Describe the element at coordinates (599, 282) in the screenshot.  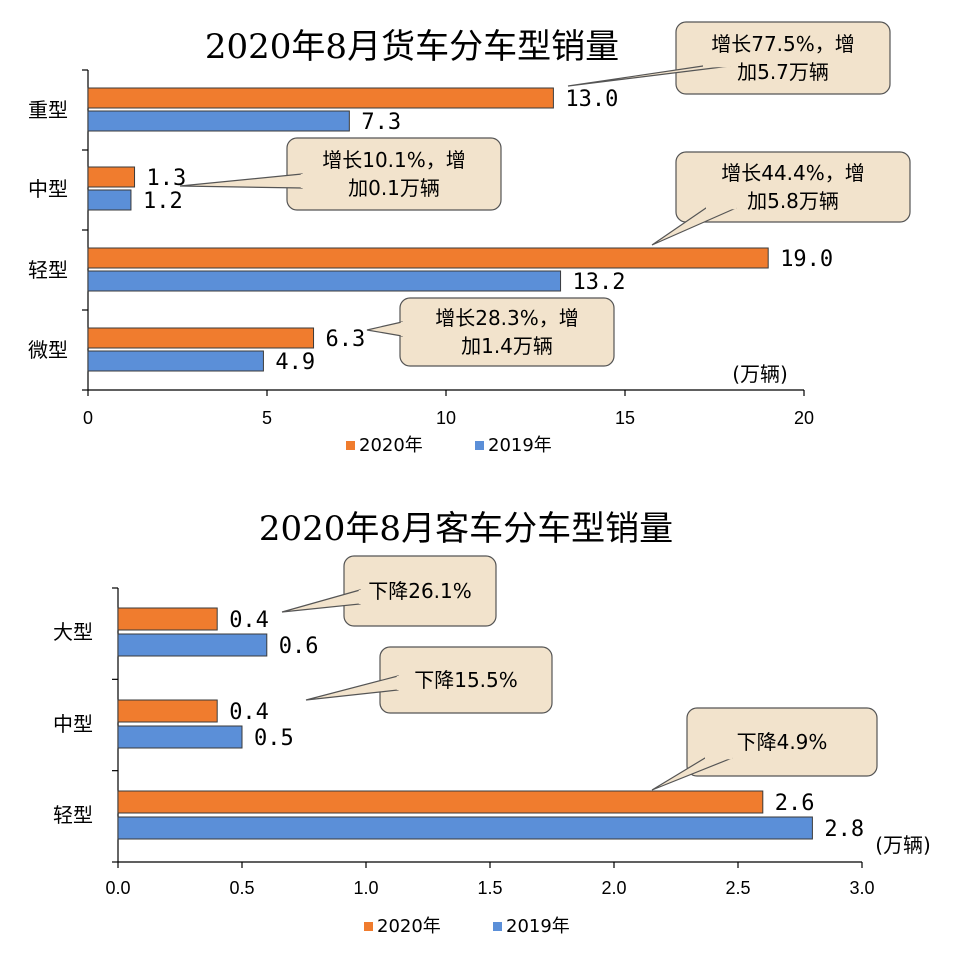
I see `data-label: 13.2` at that location.